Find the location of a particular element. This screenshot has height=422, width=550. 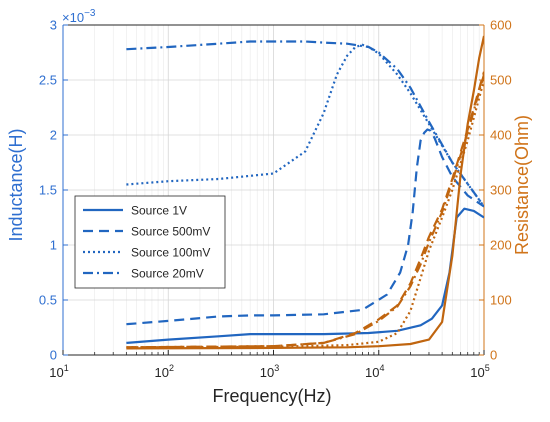

left-y-tick-label: 3 is located at coordinates (53, 25).